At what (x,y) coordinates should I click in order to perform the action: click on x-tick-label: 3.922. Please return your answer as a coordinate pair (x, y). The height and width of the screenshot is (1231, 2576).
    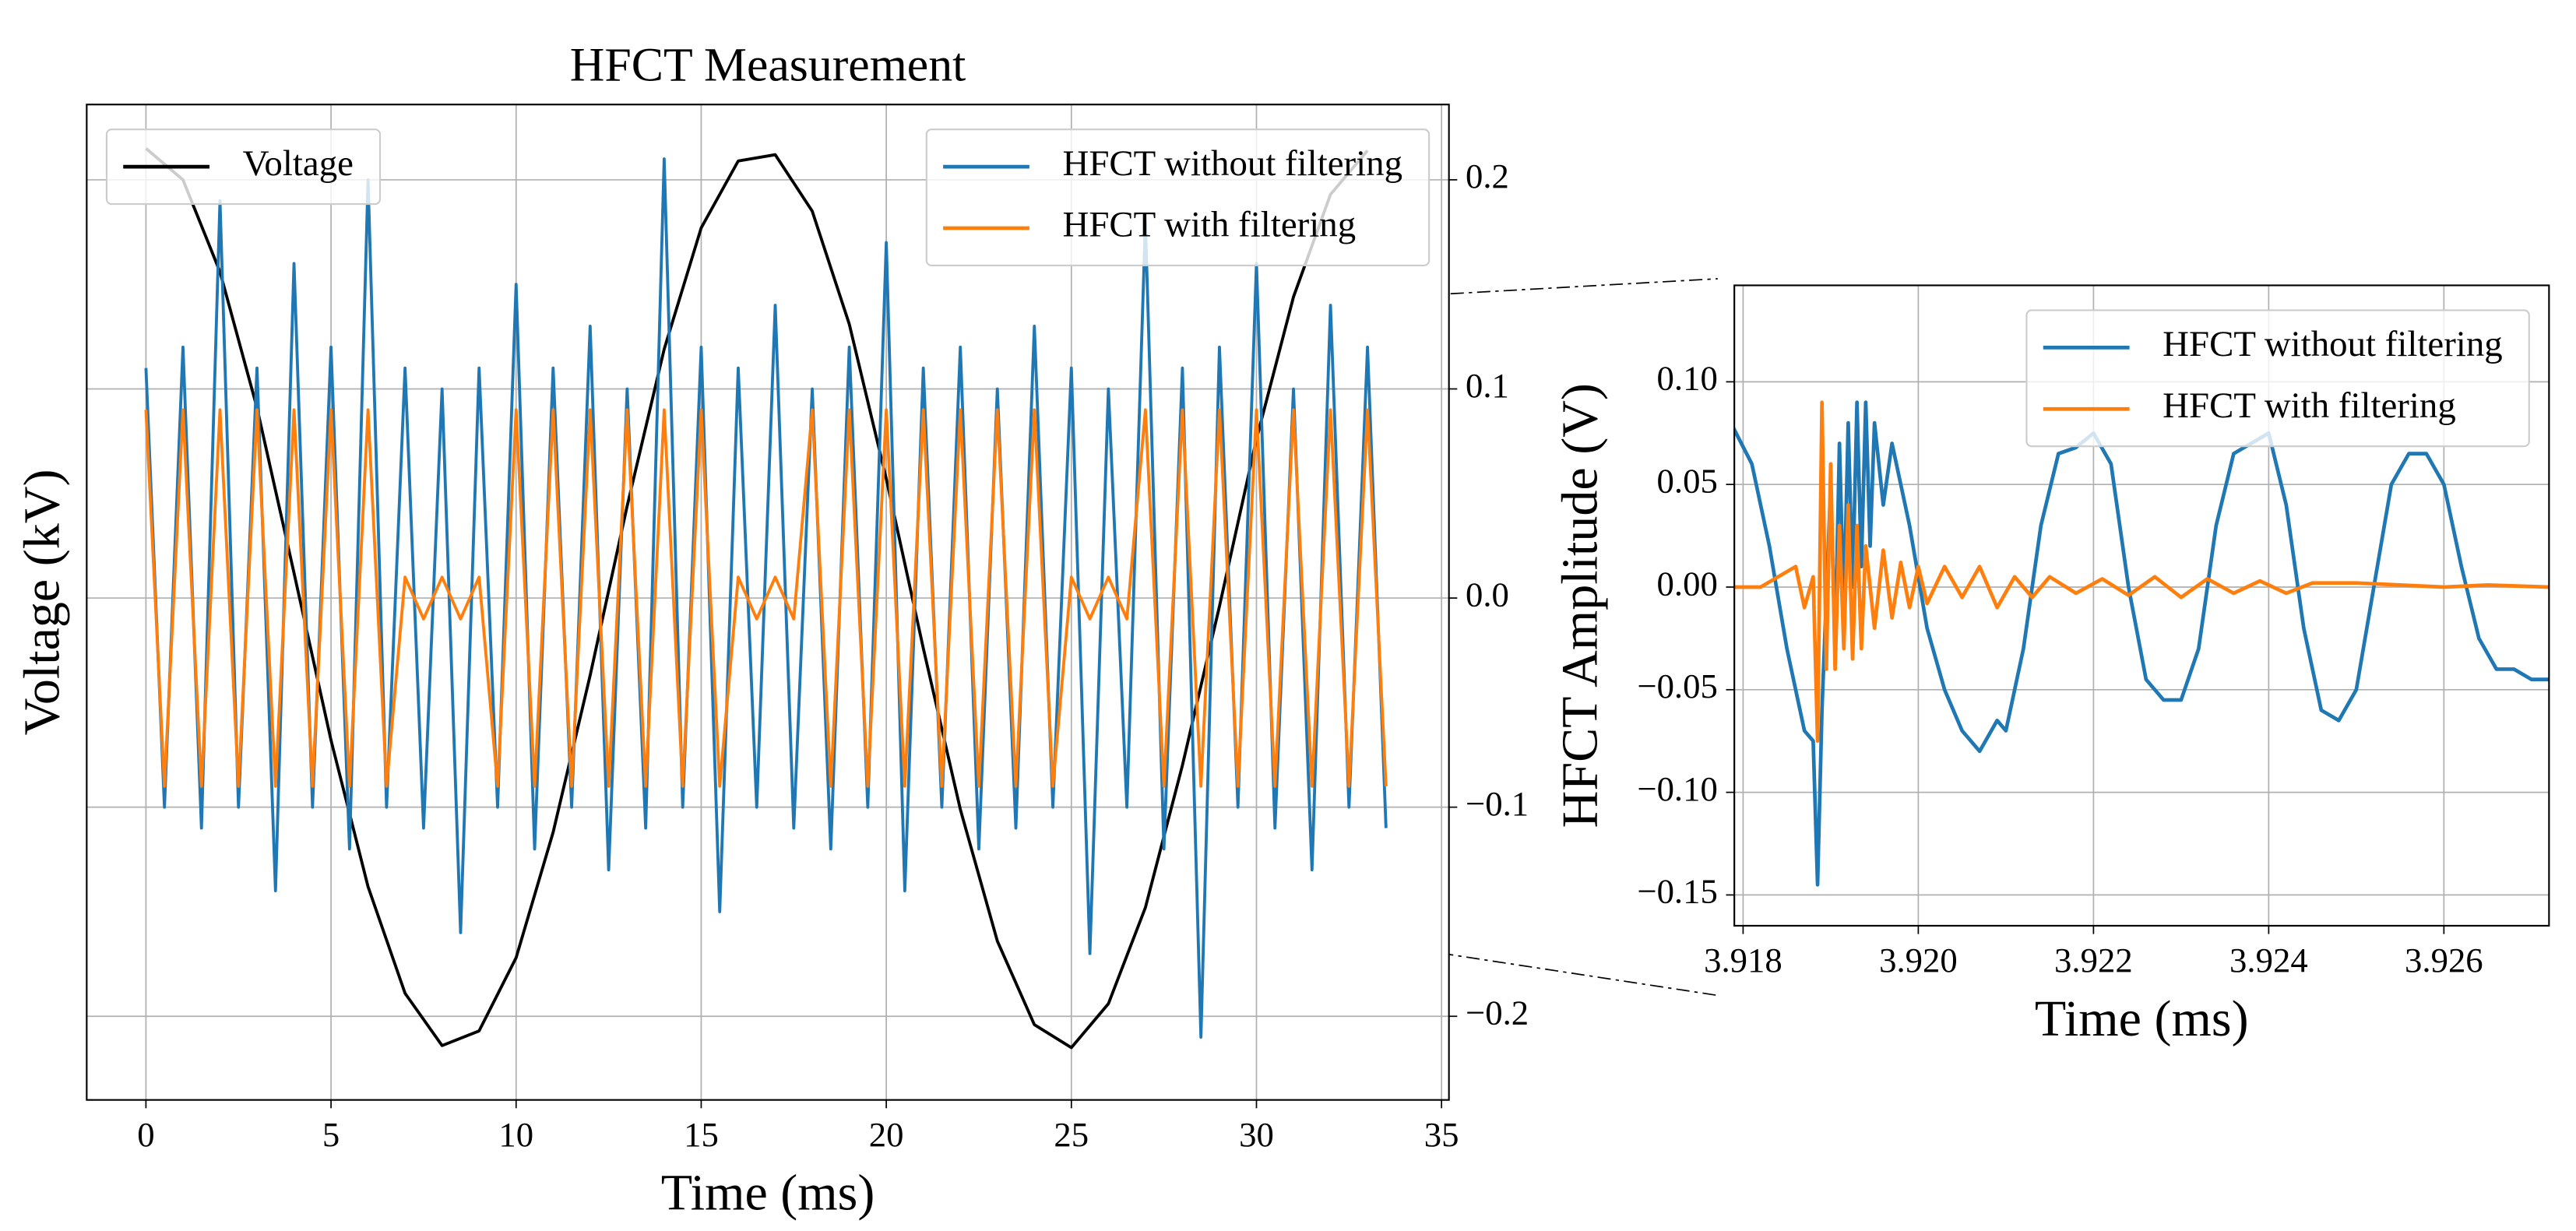
    Looking at the image, I should click on (2093, 960).